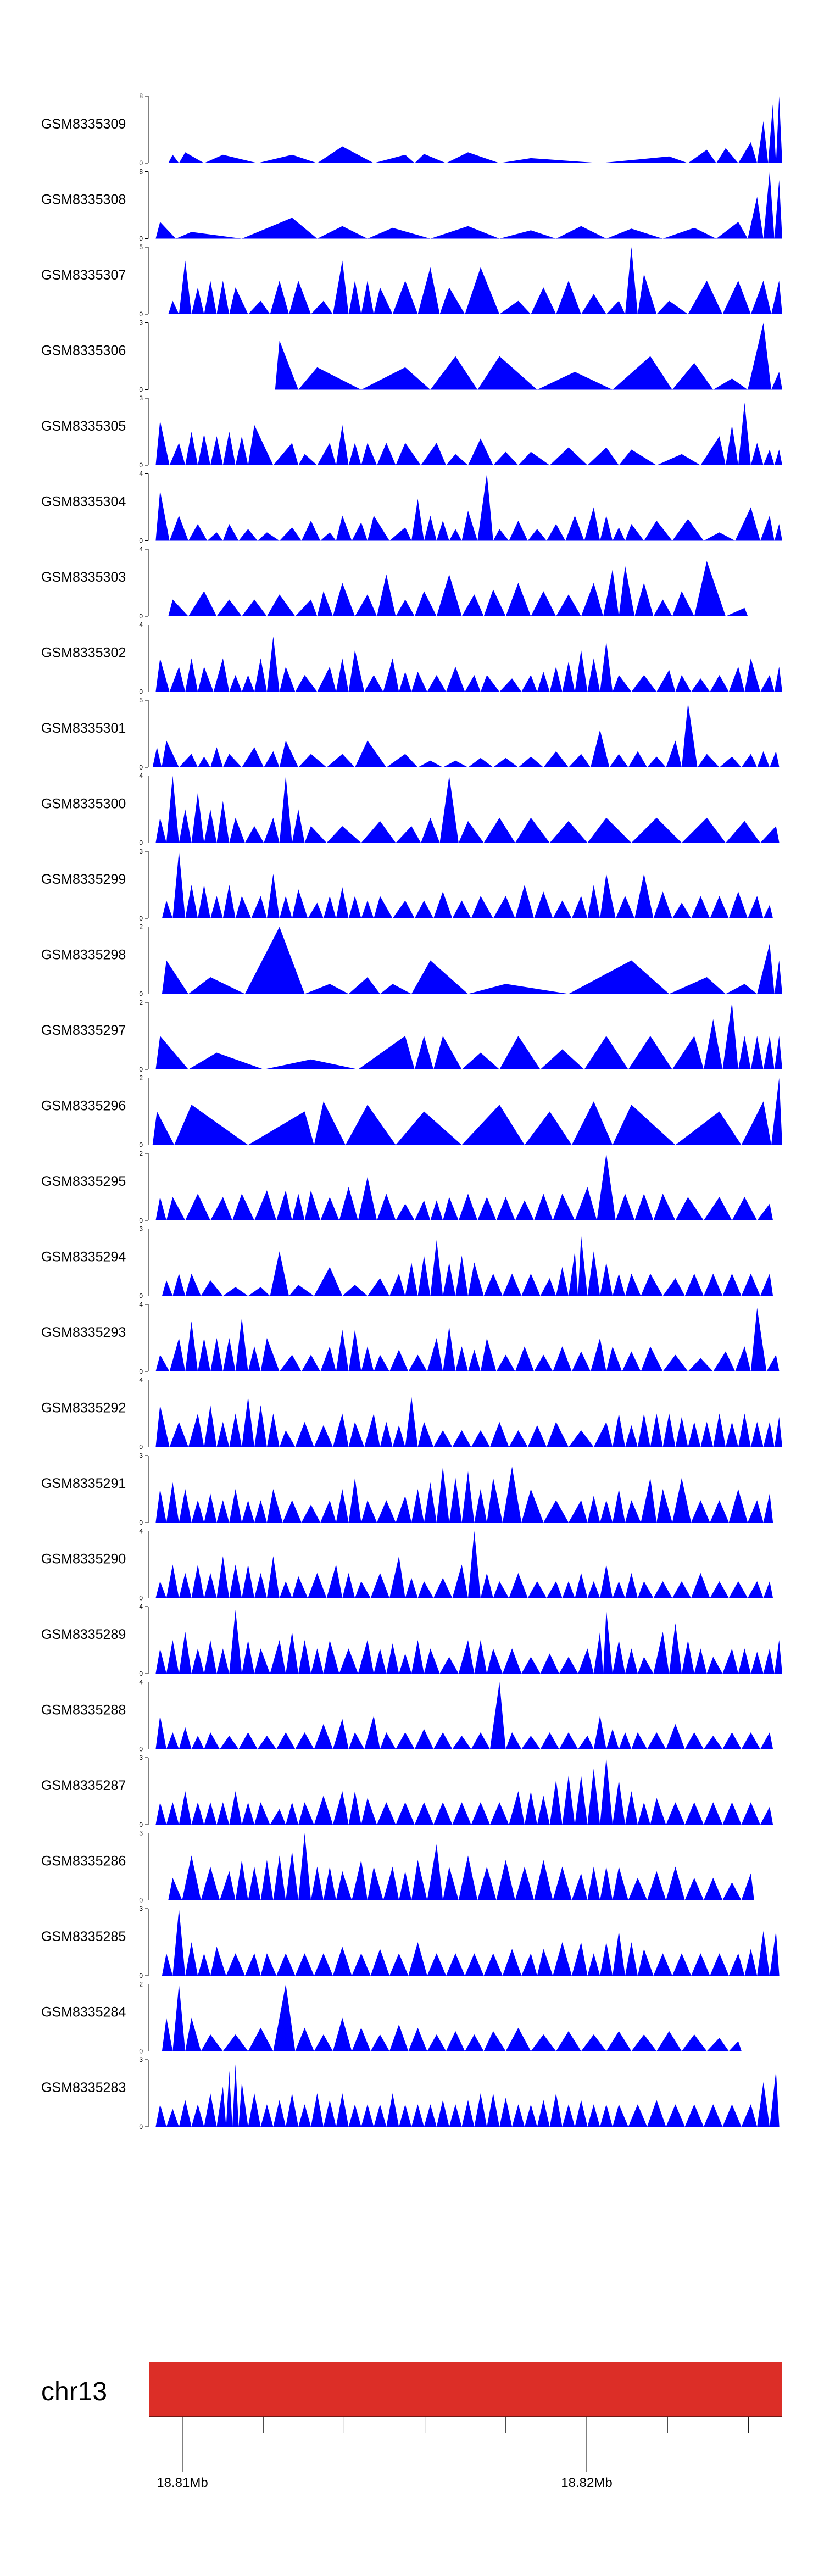 The image size is (824, 2576). What do you see at coordinates (83, 124) in the screenshot?
I see `track-label: GSM8335309` at bounding box center [83, 124].